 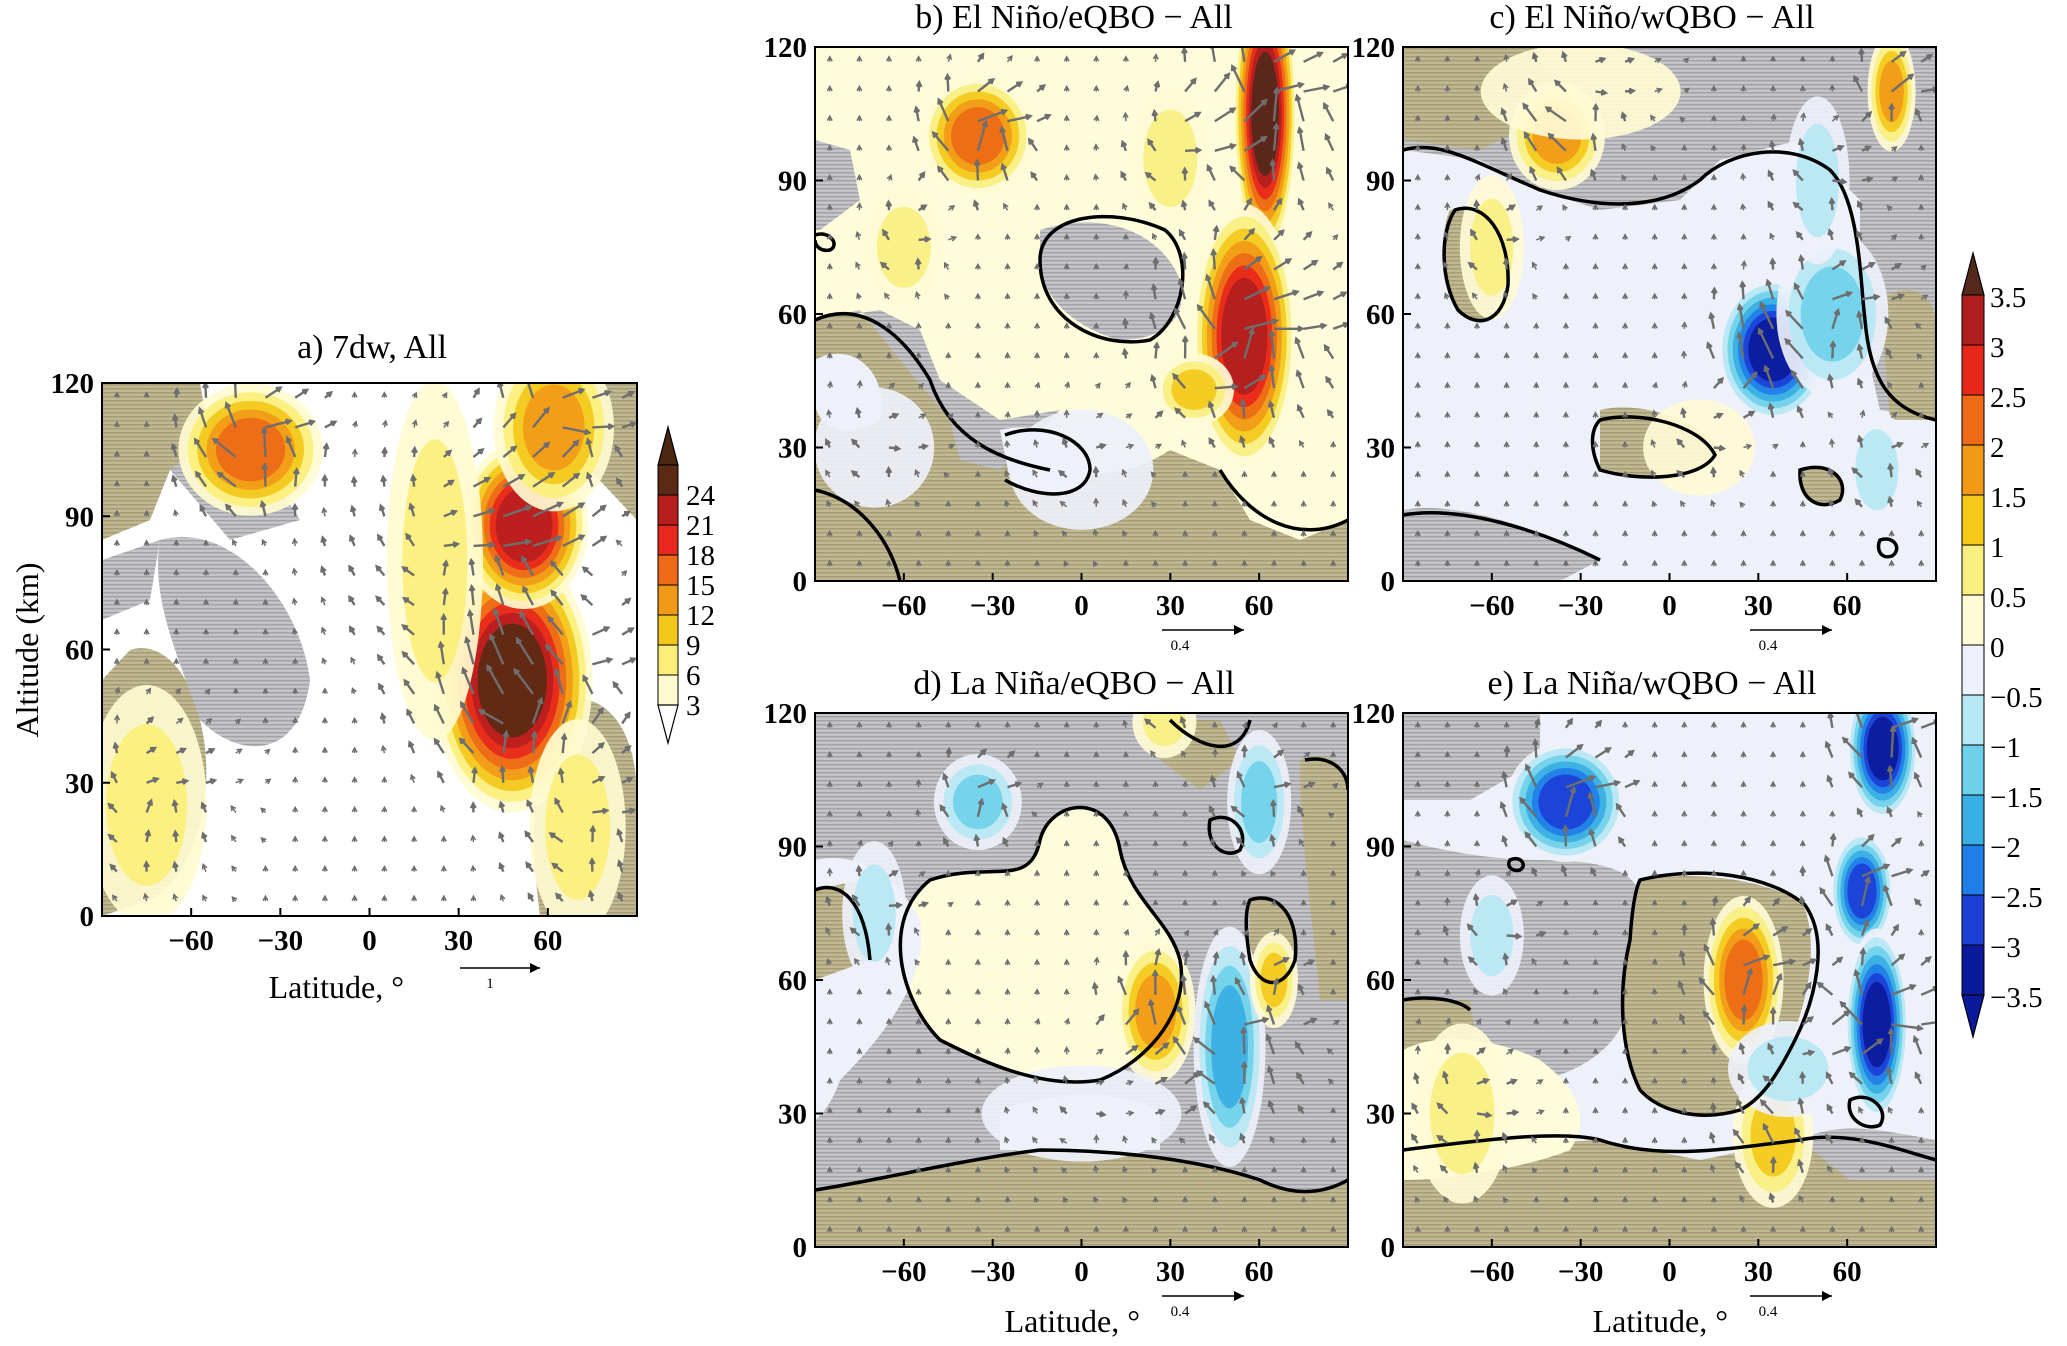 I want to click on panel-d-ytick-label-2: 60, so click(x=792, y=981).